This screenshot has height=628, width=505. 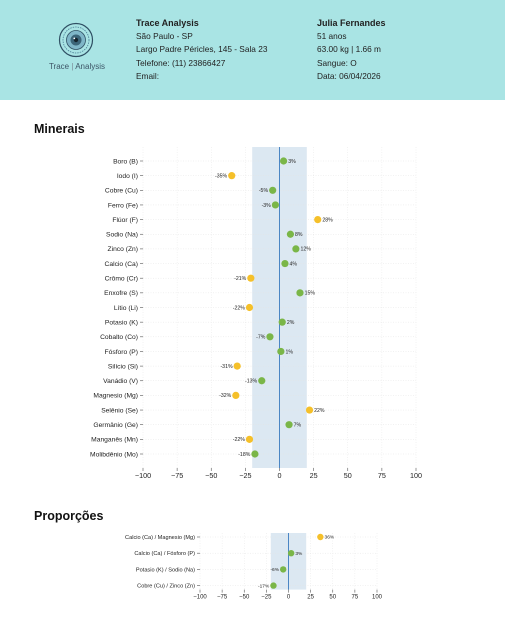 What do you see at coordinates (167, 23) in the screenshot?
I see `lab-name: Trace Analysis` at bounding box center [167, 23].